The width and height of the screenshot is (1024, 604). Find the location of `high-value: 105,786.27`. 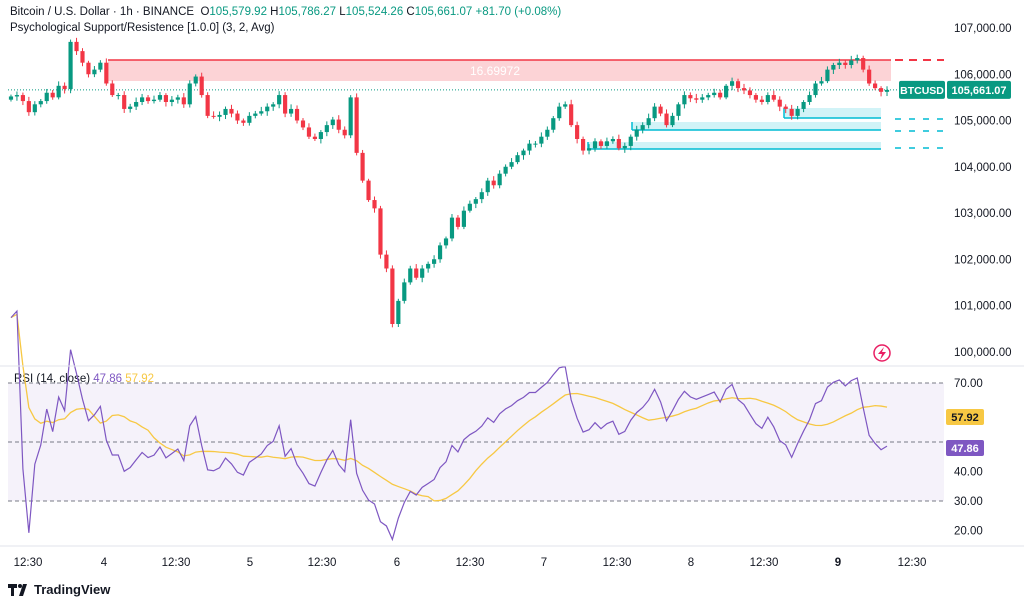

high-value: 105,786.27 is located at coordinates (307, 12).